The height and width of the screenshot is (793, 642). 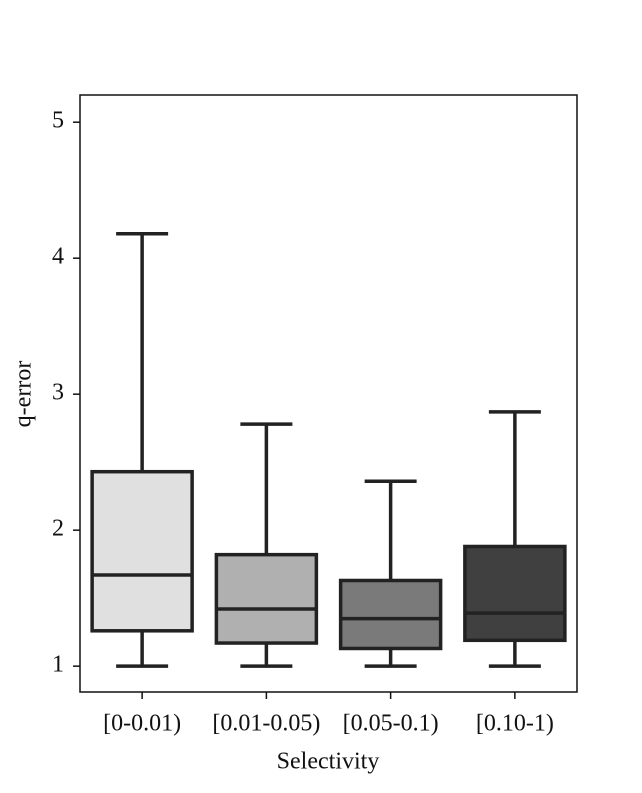 What do you see at coordinates (266, 724) in the screenshot?
I see `x-tick-label: [0.01-0.05)` at bounding box center [266, 724].